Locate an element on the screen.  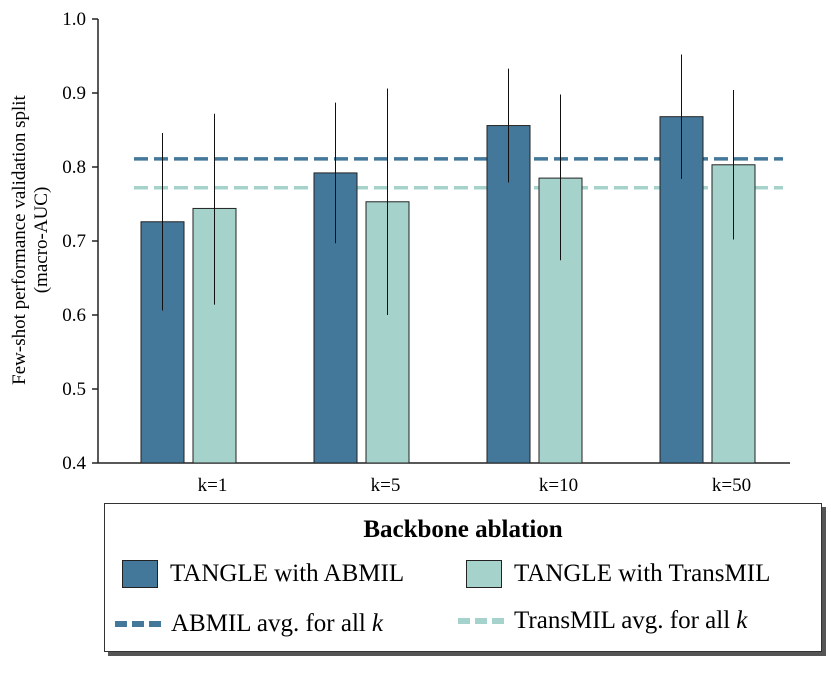
y-tick-label: 0.8 is located at coordinates (74, 167).